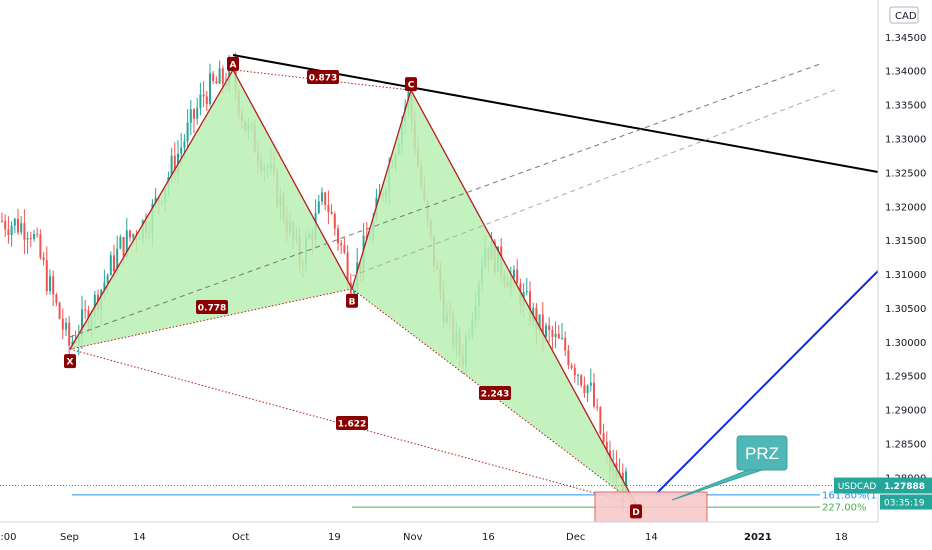 The height and width of the screenshot is (550, 932). What do you see at coordinates (905, 207) in the screenshot?
I see `price-tick-label: 1.32000` at bounding box center [905, 207].